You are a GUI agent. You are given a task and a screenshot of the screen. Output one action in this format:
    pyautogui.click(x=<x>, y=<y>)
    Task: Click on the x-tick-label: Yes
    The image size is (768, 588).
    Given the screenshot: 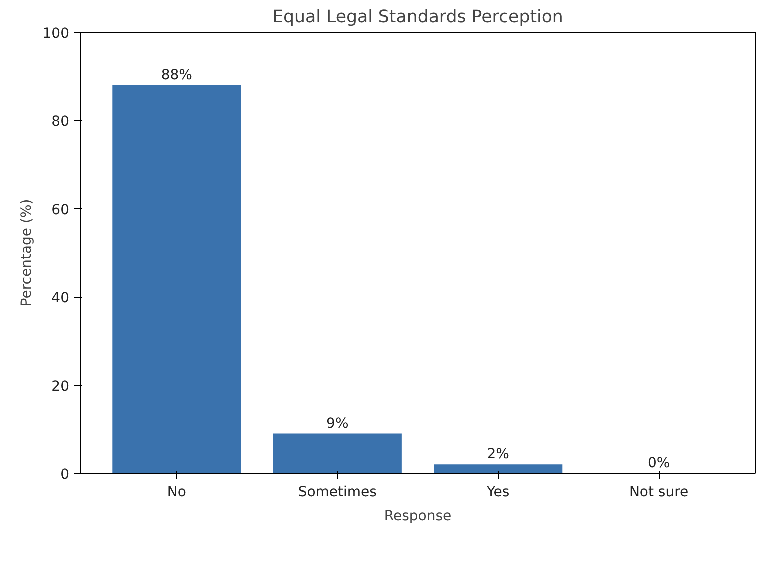 What is the action you would take?
    pyautogui.click(x=498, y=492)
    